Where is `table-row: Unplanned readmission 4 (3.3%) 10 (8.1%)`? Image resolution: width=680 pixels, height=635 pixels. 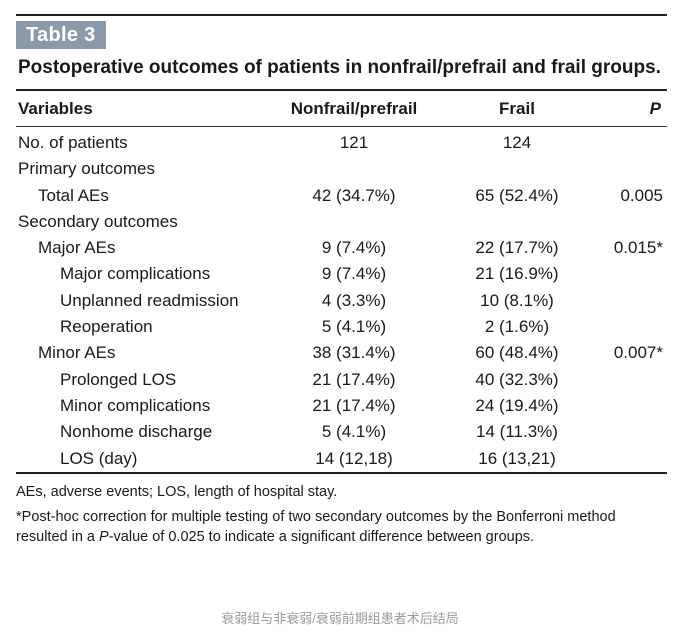
table-row: Unplanned readmission 4 (3.3%) 10 (8.1%) is located at coordinates (341, 301).